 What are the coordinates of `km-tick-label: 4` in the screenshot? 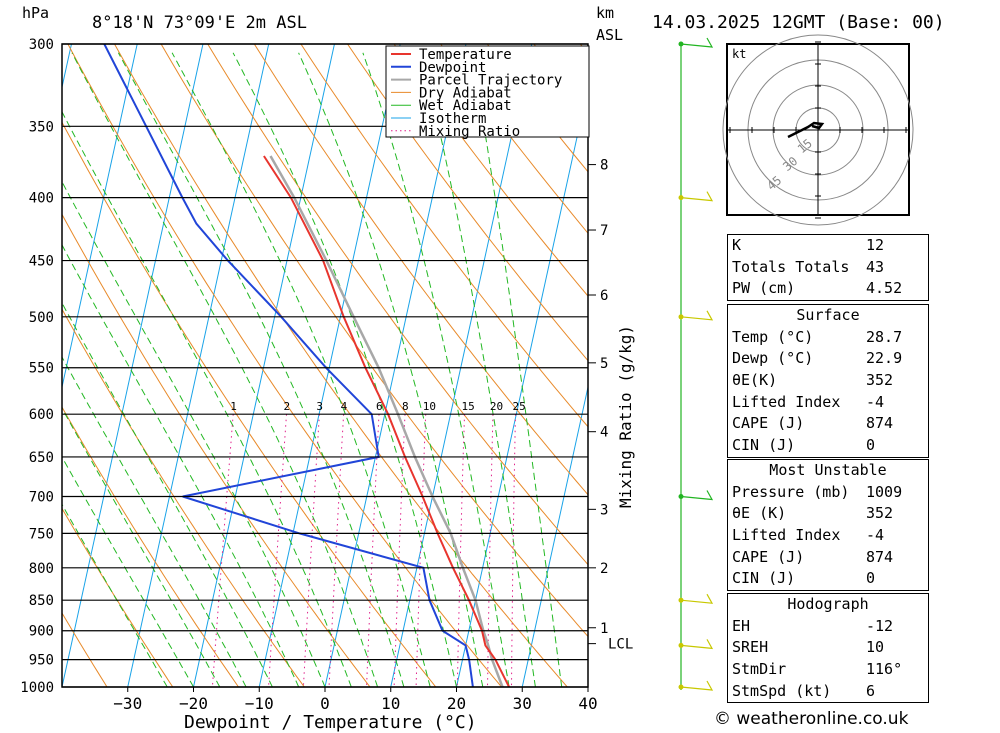 It's located at (604, 433).